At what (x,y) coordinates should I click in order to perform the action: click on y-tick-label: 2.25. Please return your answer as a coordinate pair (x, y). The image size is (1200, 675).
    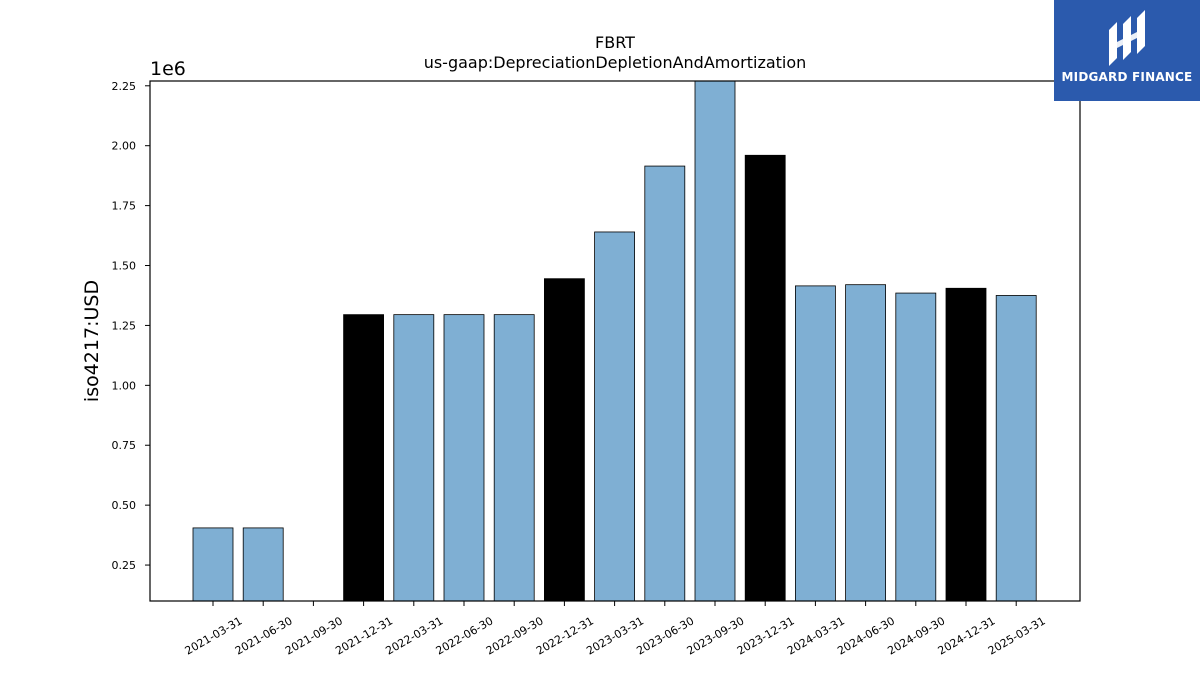
    Looking at the image, I should click on (124, 86).